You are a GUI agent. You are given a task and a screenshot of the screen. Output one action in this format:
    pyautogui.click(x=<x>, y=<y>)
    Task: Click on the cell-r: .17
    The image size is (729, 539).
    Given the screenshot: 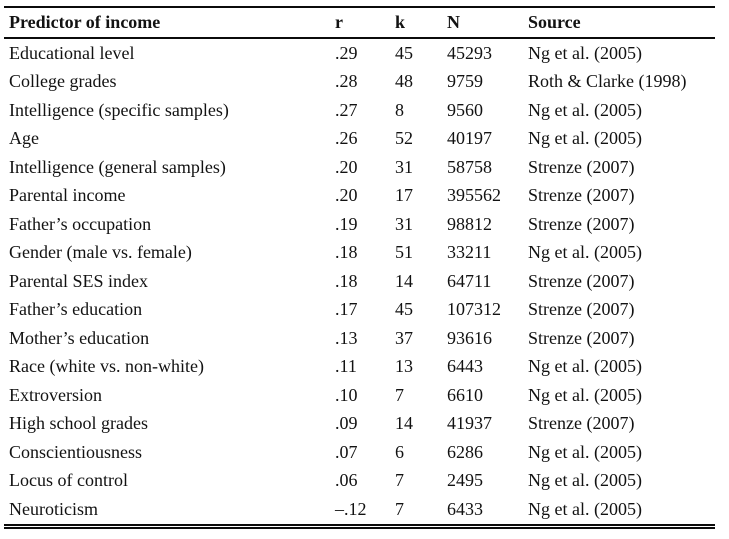 What is the action you would take?
    pyautogui.click(x=346, y=309)
    